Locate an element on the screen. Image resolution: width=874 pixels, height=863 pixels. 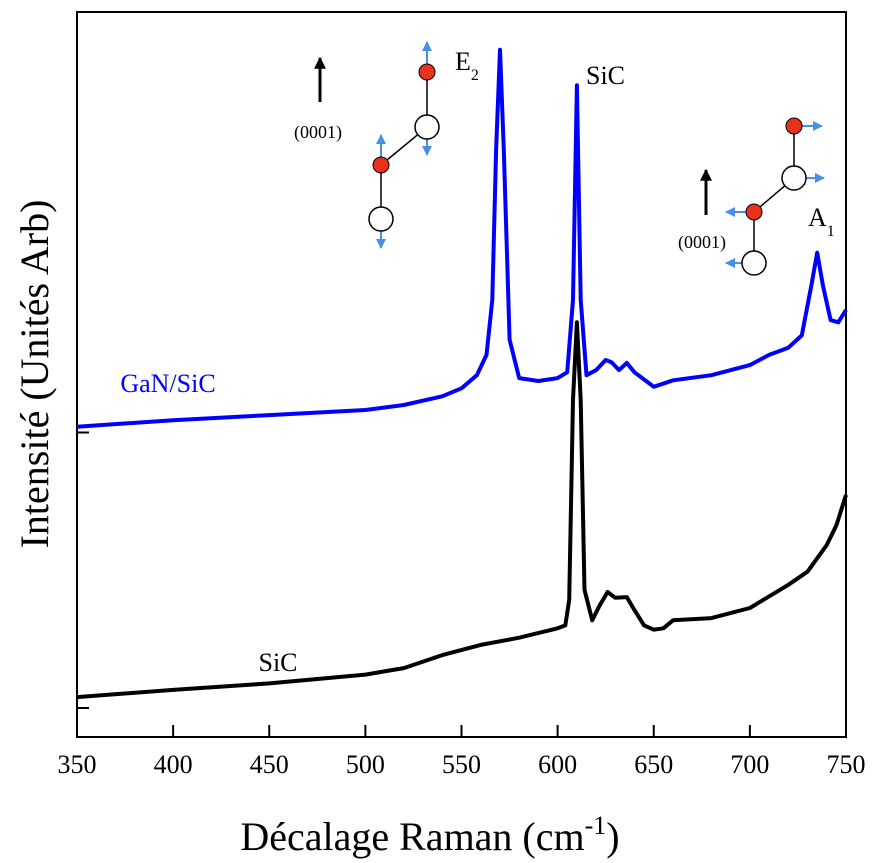
annotation-sub: 2 is located at coordinates (475, 75).